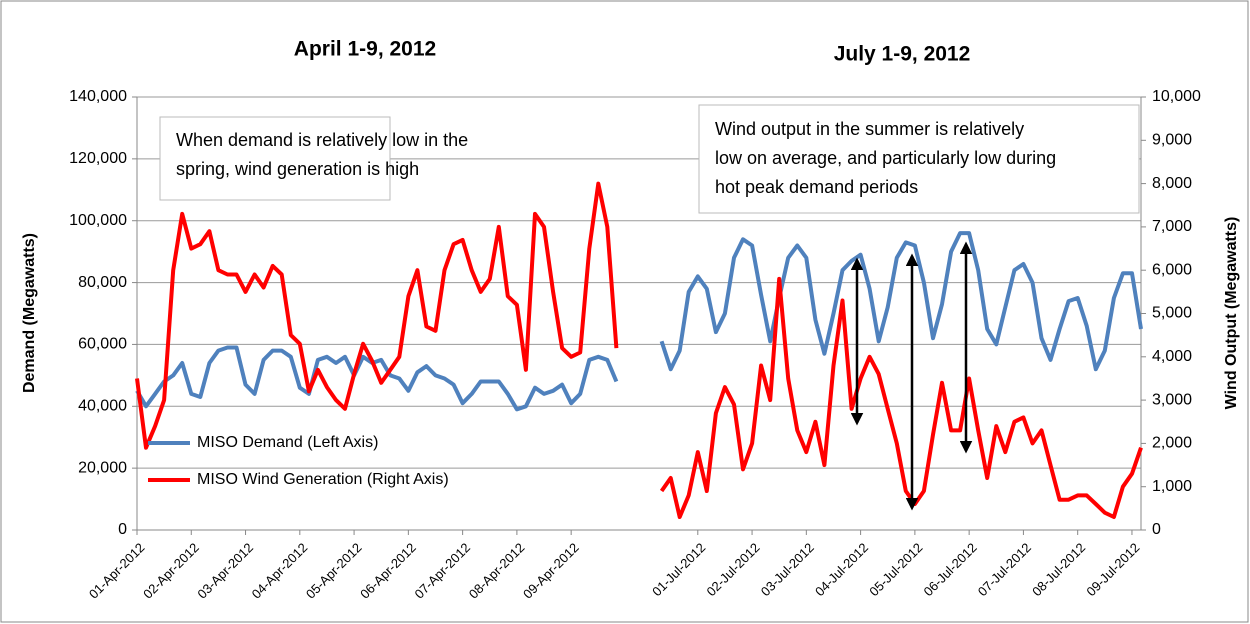  What do you see at coordinates (1156, 529) in the screenshot?
I see `y2-tick-label: 0` at bounding box center [1156, 529].